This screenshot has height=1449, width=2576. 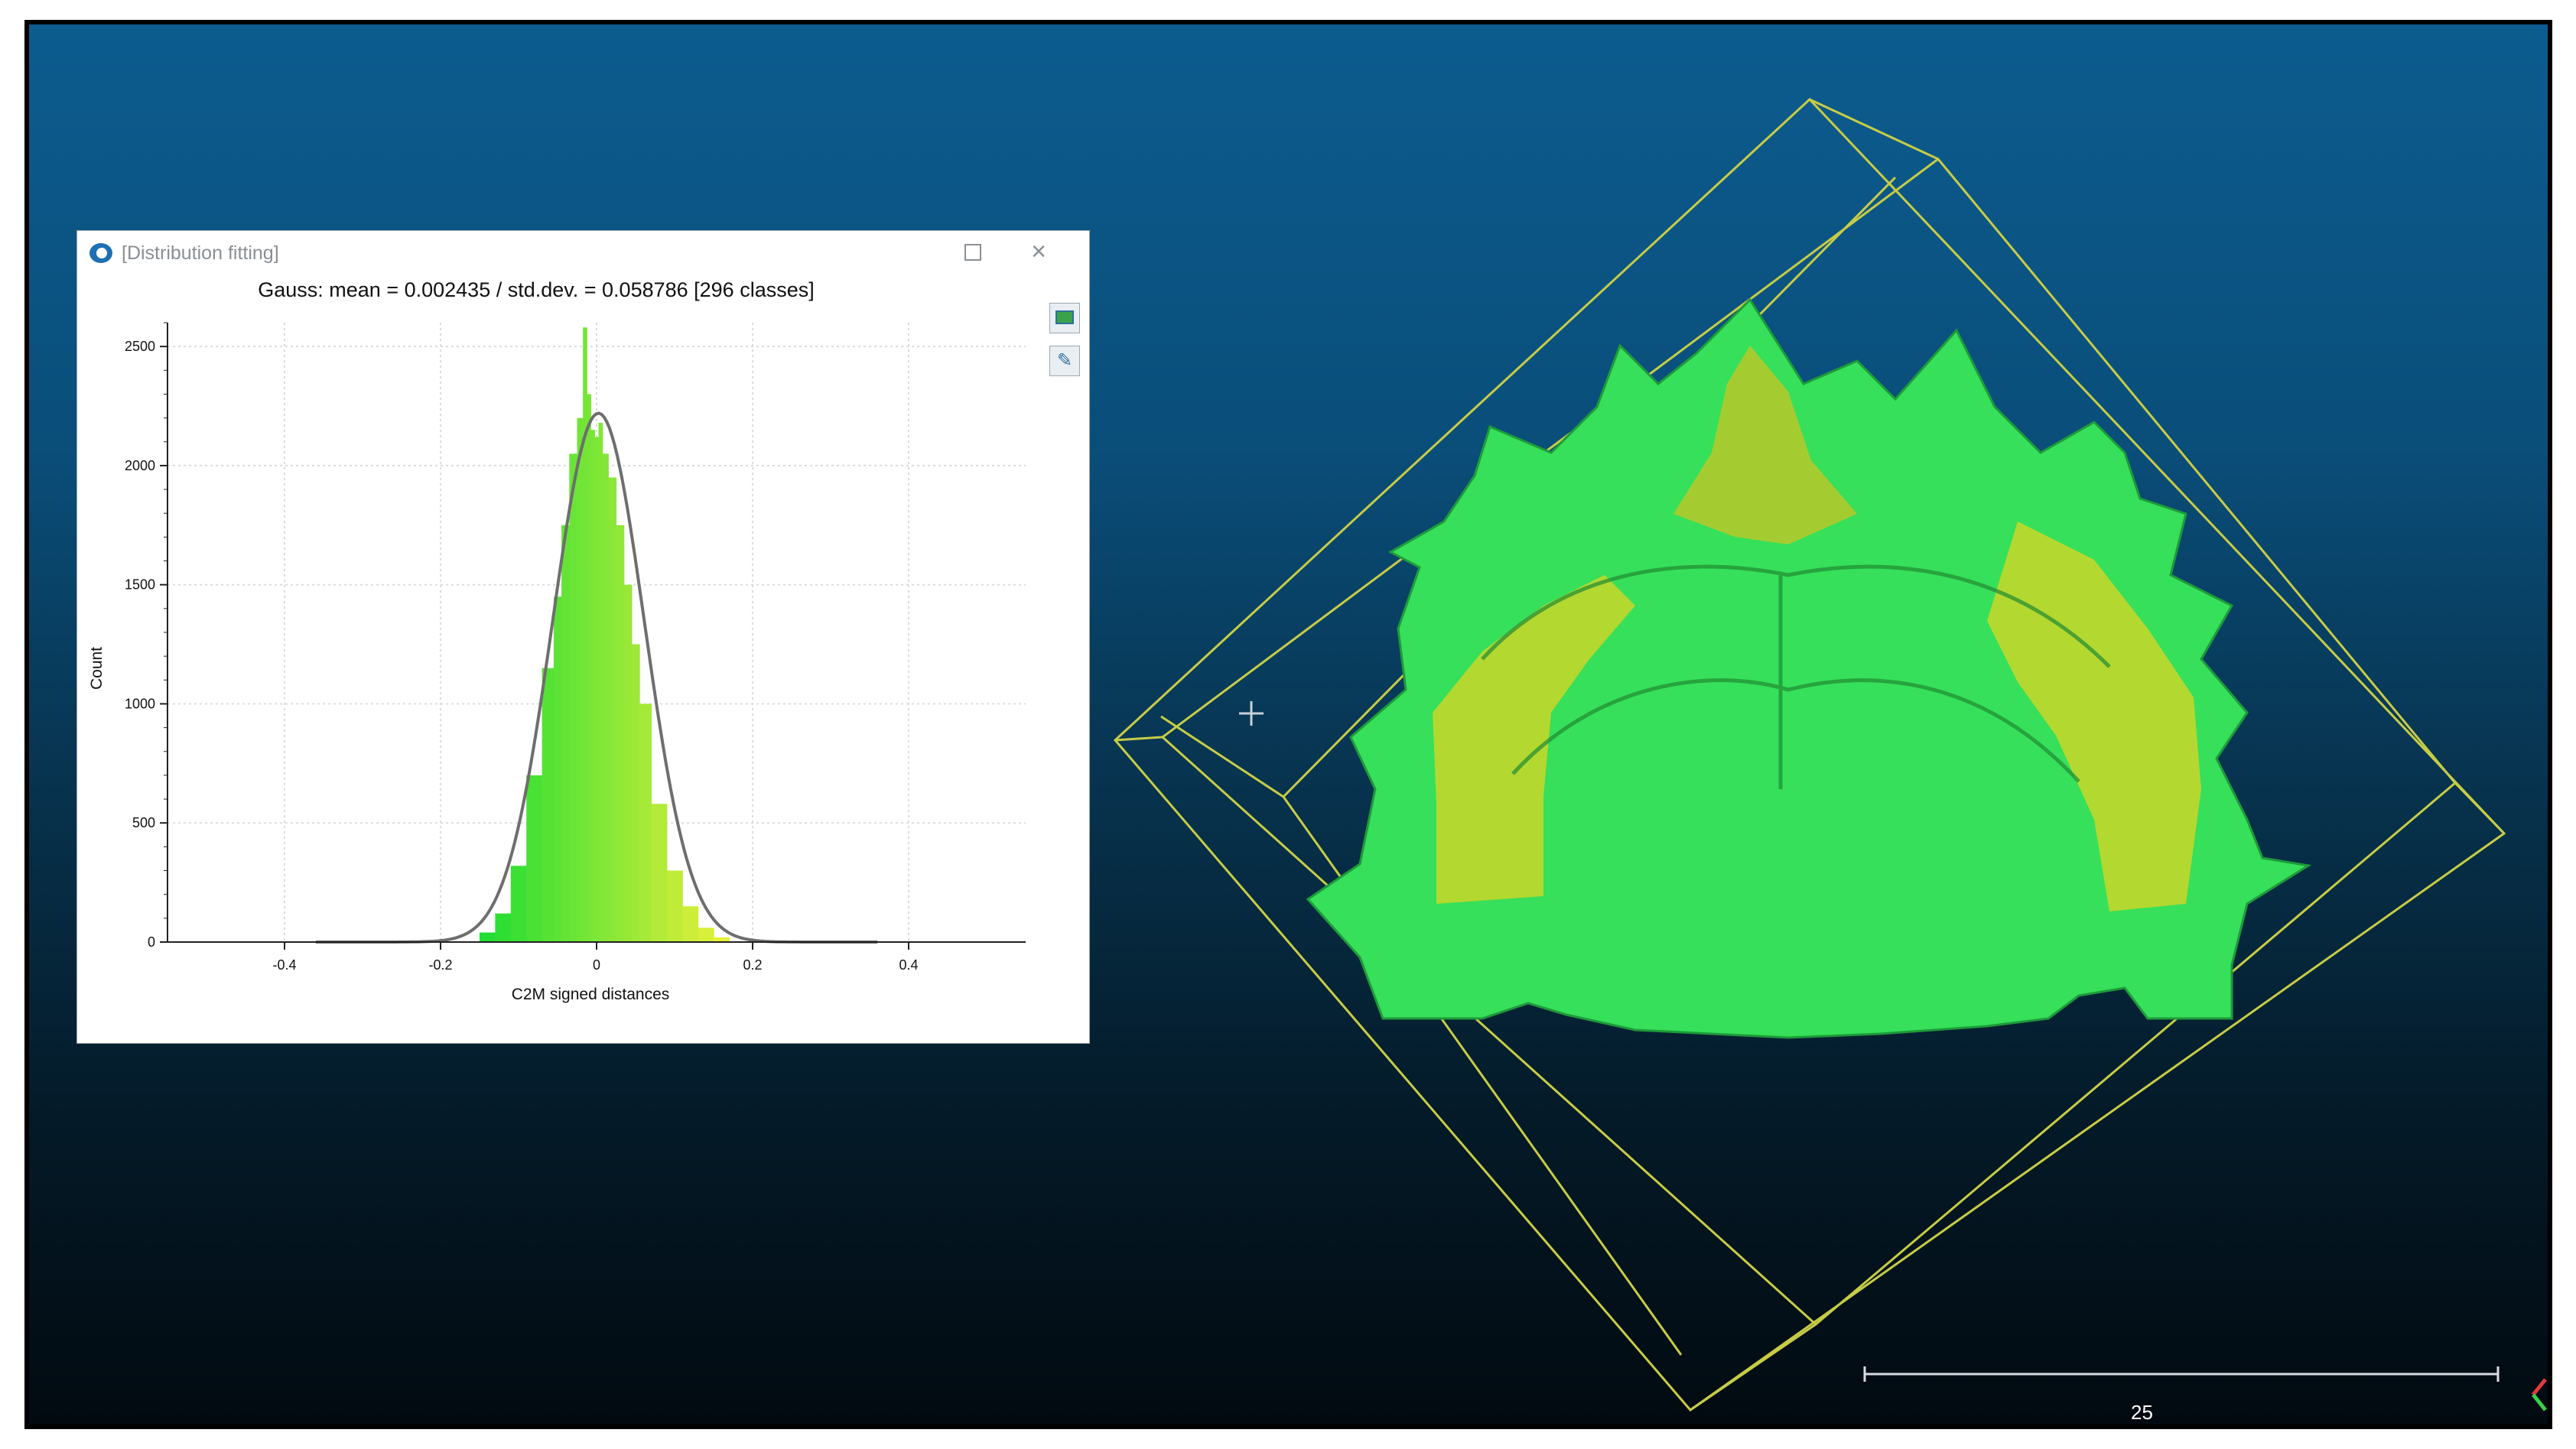 I want to click on settings-button: ✎, so click(x=1064, y=361).